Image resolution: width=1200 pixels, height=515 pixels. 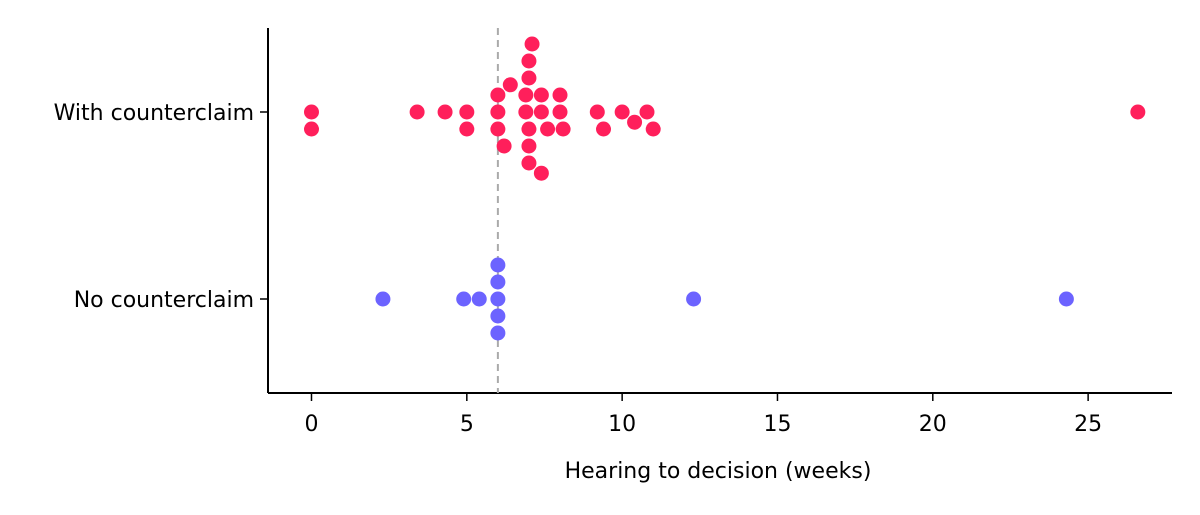 What do you see at coordinates (311, 424) in the screenshot?
I see `x-tick-label: 0` at bounding box center [311, 424].